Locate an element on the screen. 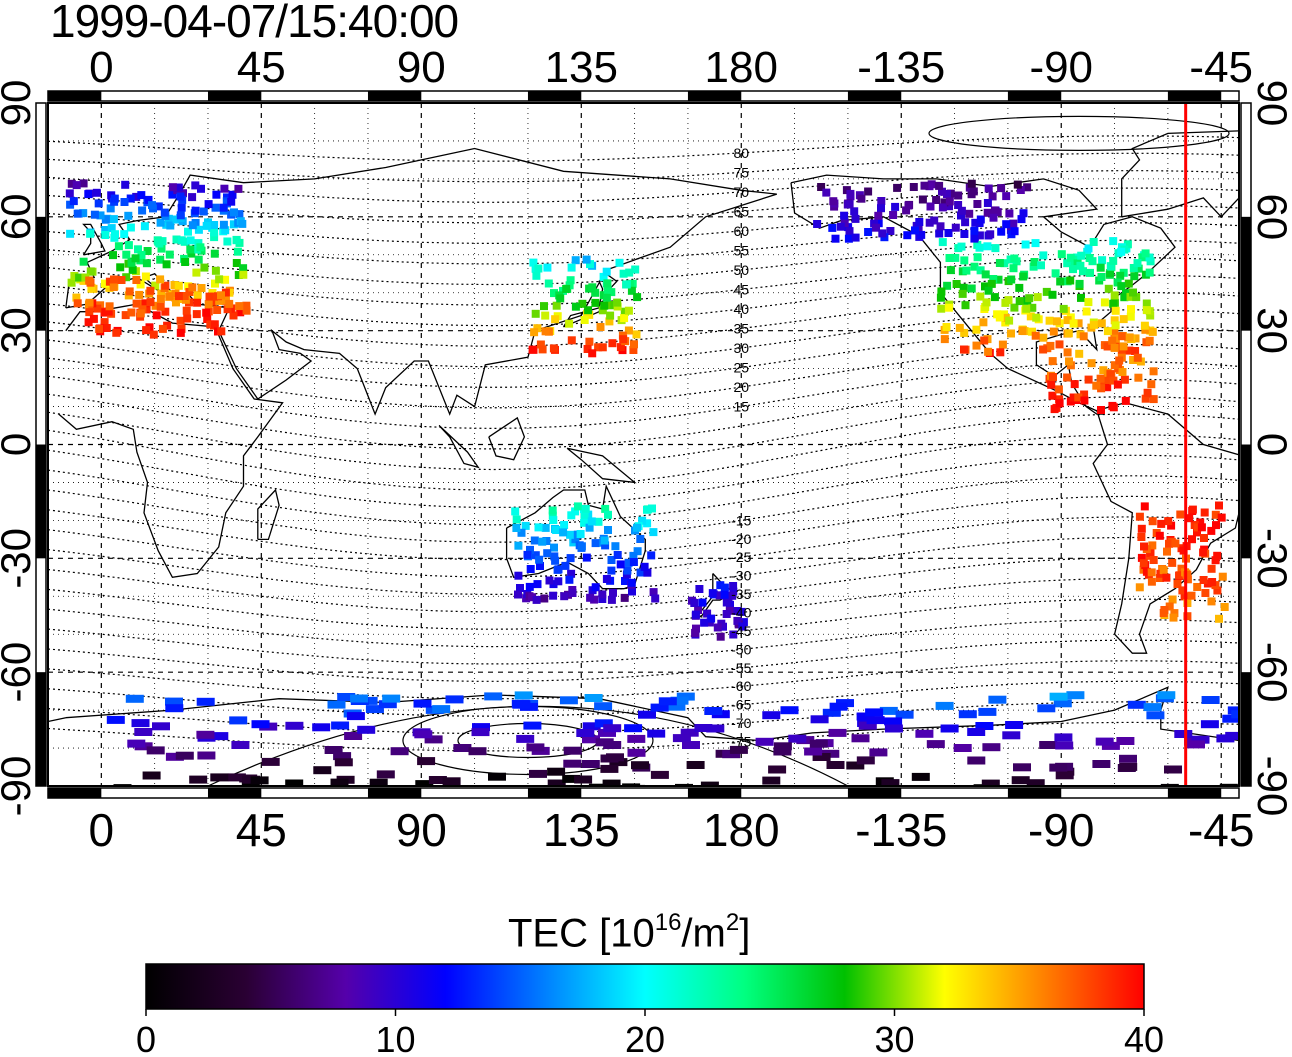 The width and height of the screenshot is (1292, 1057). bottom-axis-fill is located at coordinates (234, 793).